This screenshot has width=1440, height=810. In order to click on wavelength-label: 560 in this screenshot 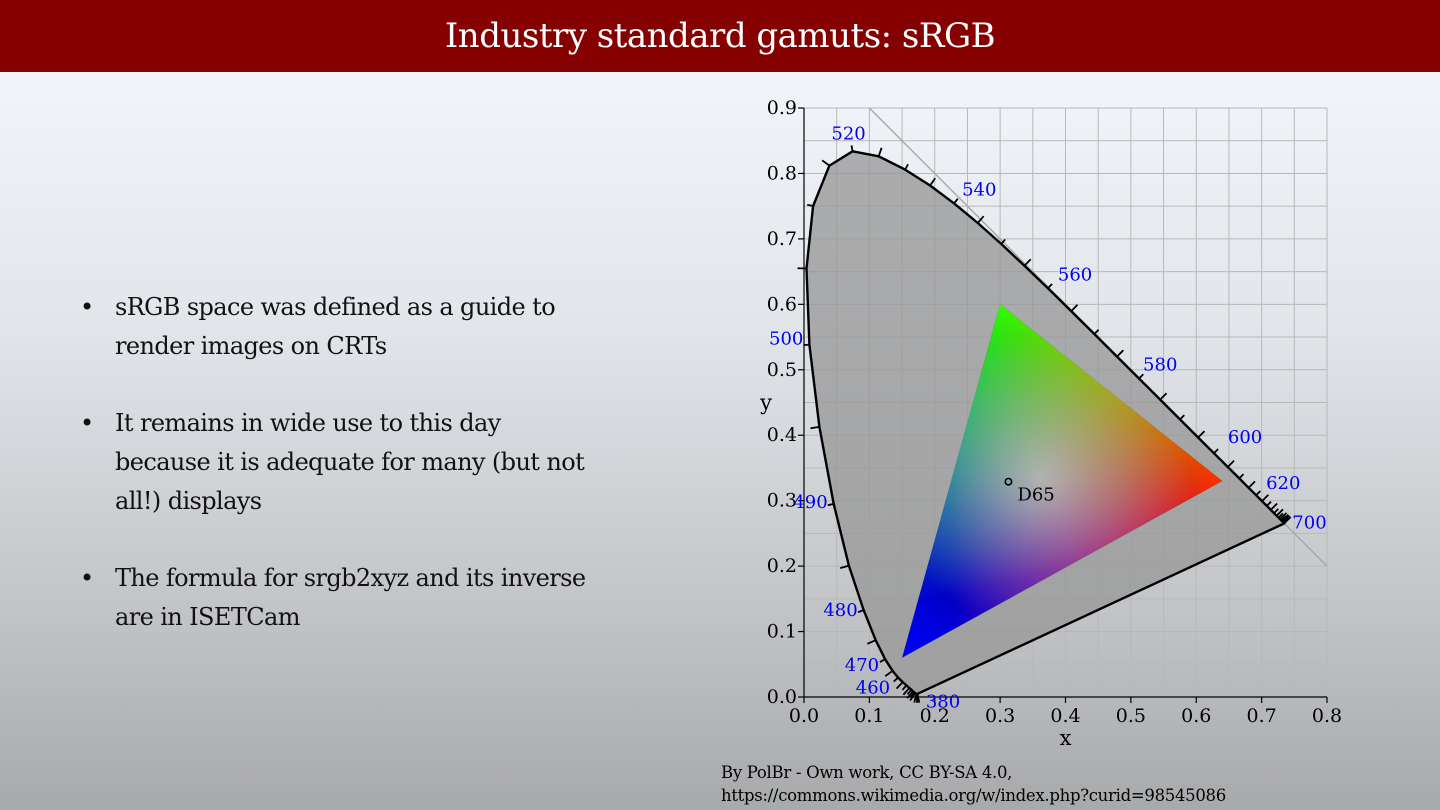, I will do `click(1075, 274)`.